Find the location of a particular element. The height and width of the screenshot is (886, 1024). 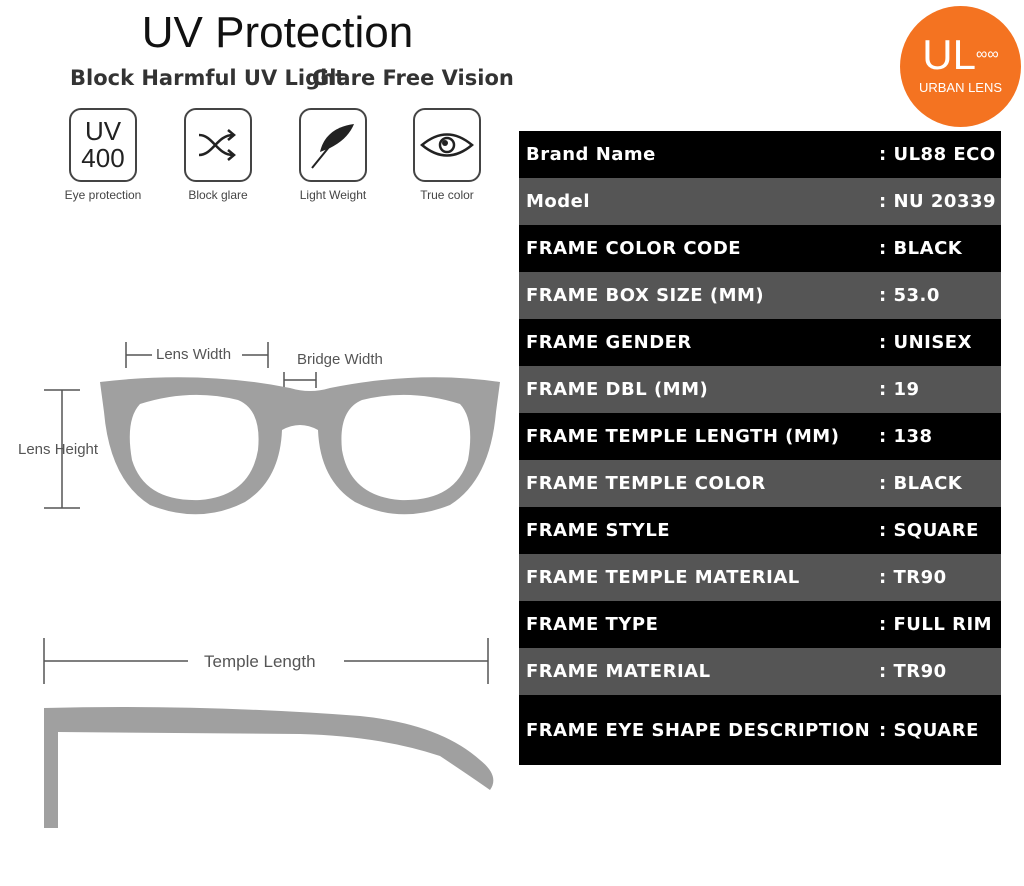

spec-value: : NU 20339 is located at coordinates (938, 201).